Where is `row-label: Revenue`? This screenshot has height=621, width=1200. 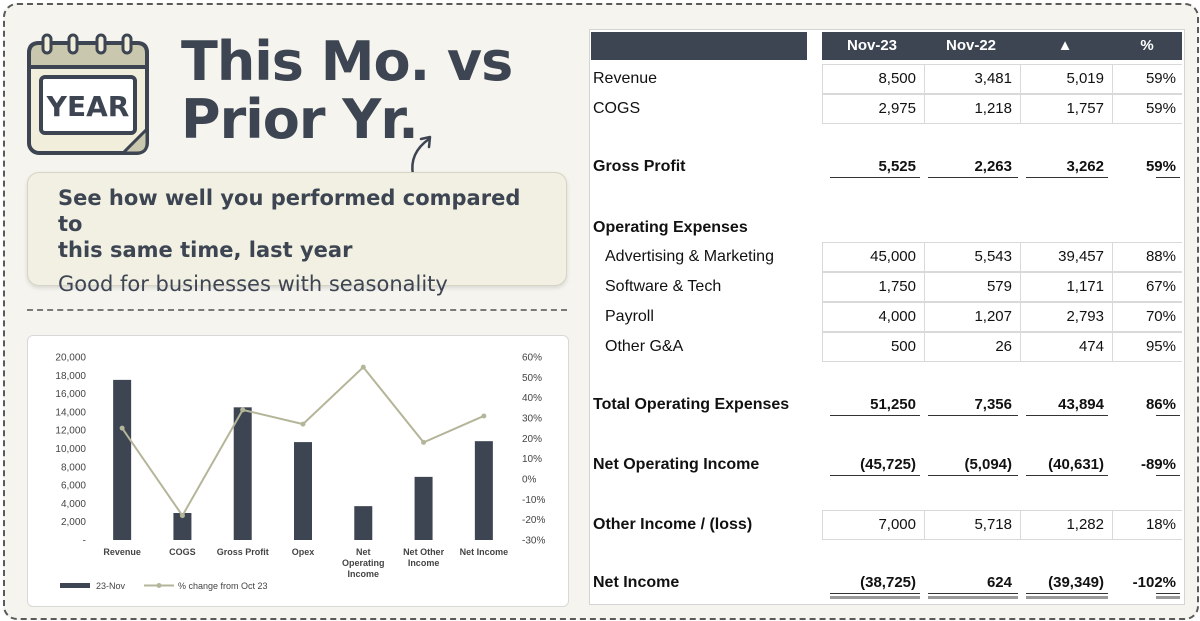 row-label: Revenue is located at coordinates (625, 78).